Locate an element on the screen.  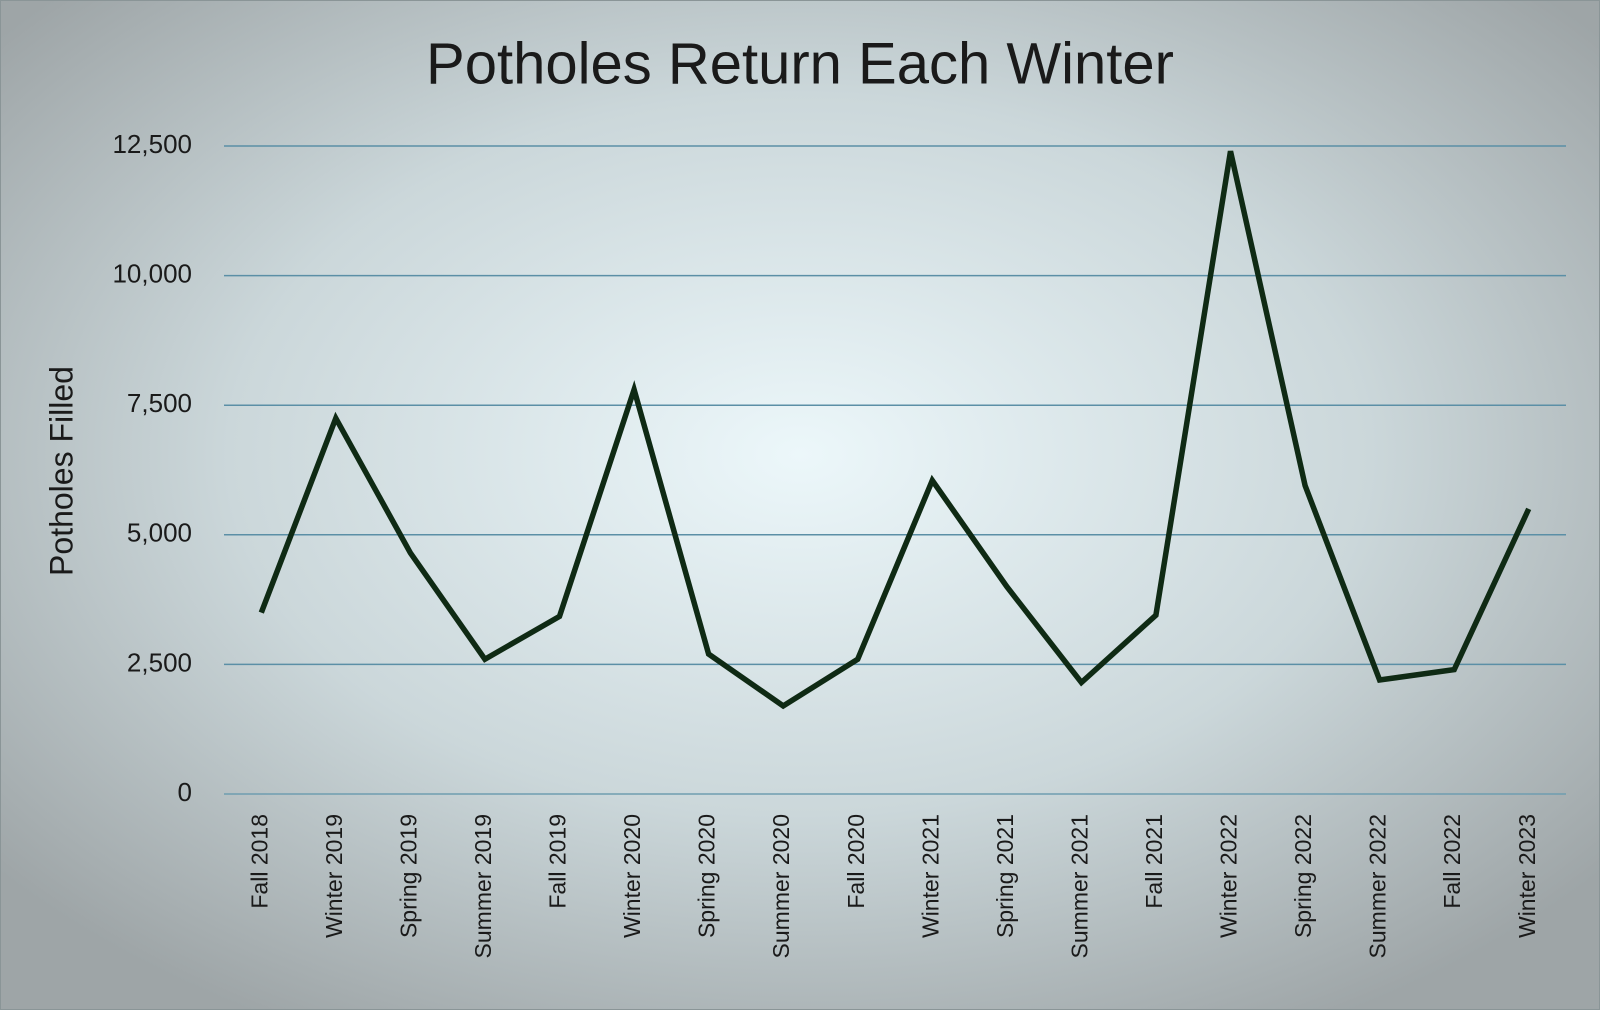
x-tick-label: Winter 2022 is located at coordinates (1229, 876).